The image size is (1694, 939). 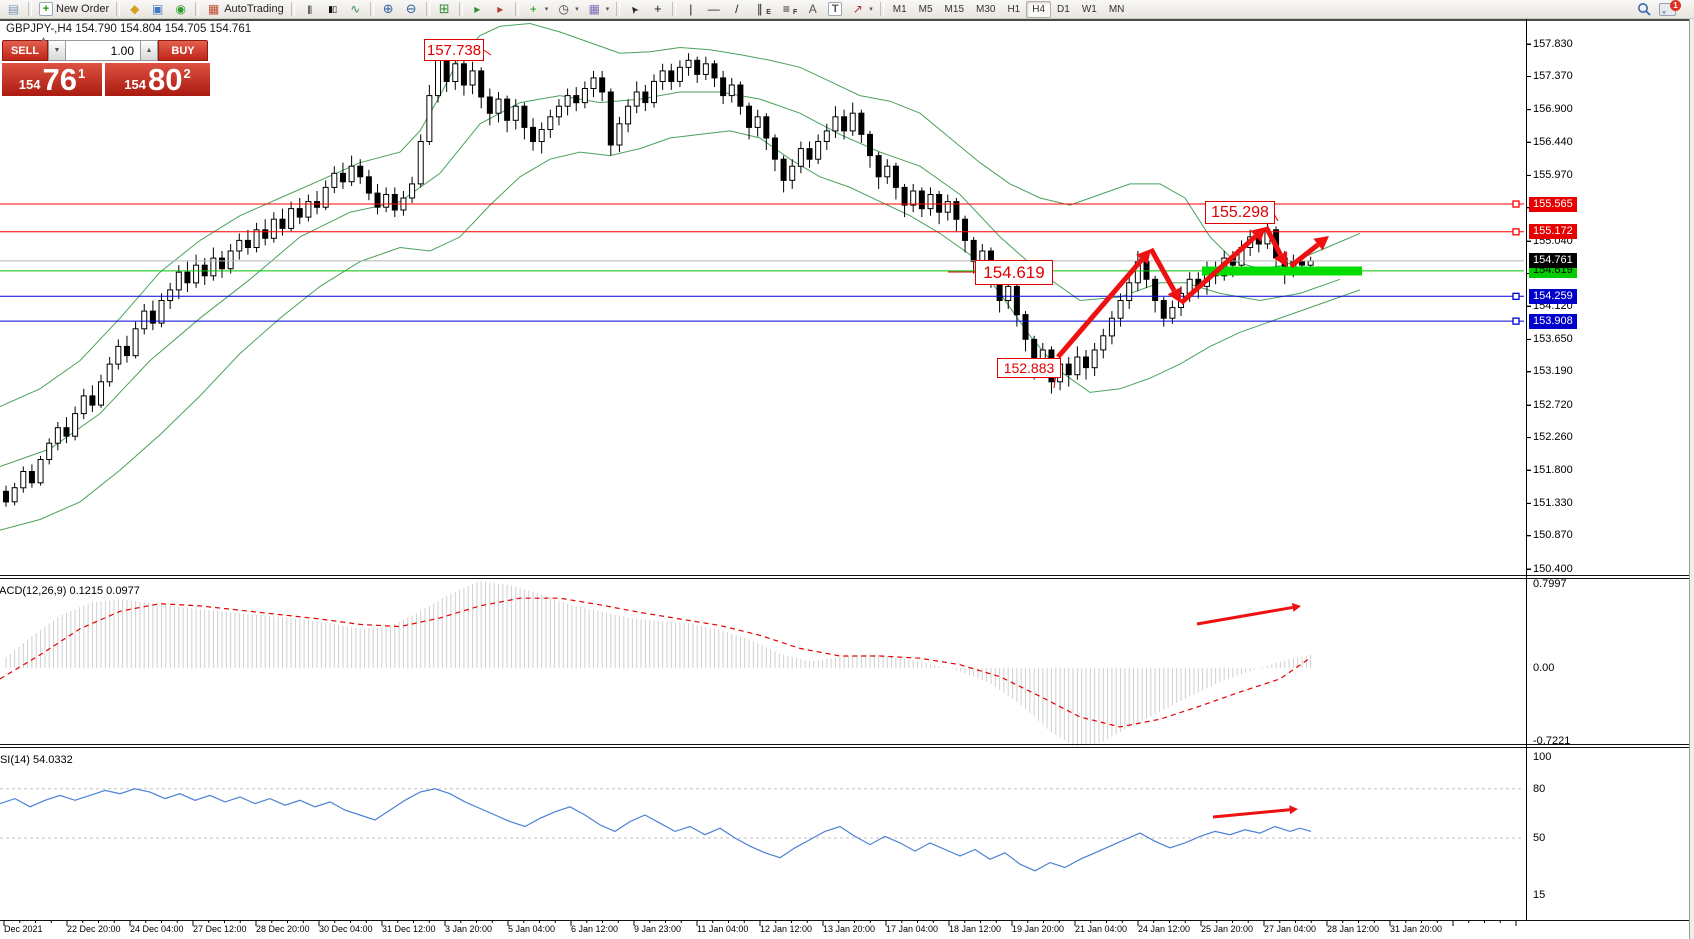 I want to click on auto-scroll-icon: ▸, so click(x=477, y=9).